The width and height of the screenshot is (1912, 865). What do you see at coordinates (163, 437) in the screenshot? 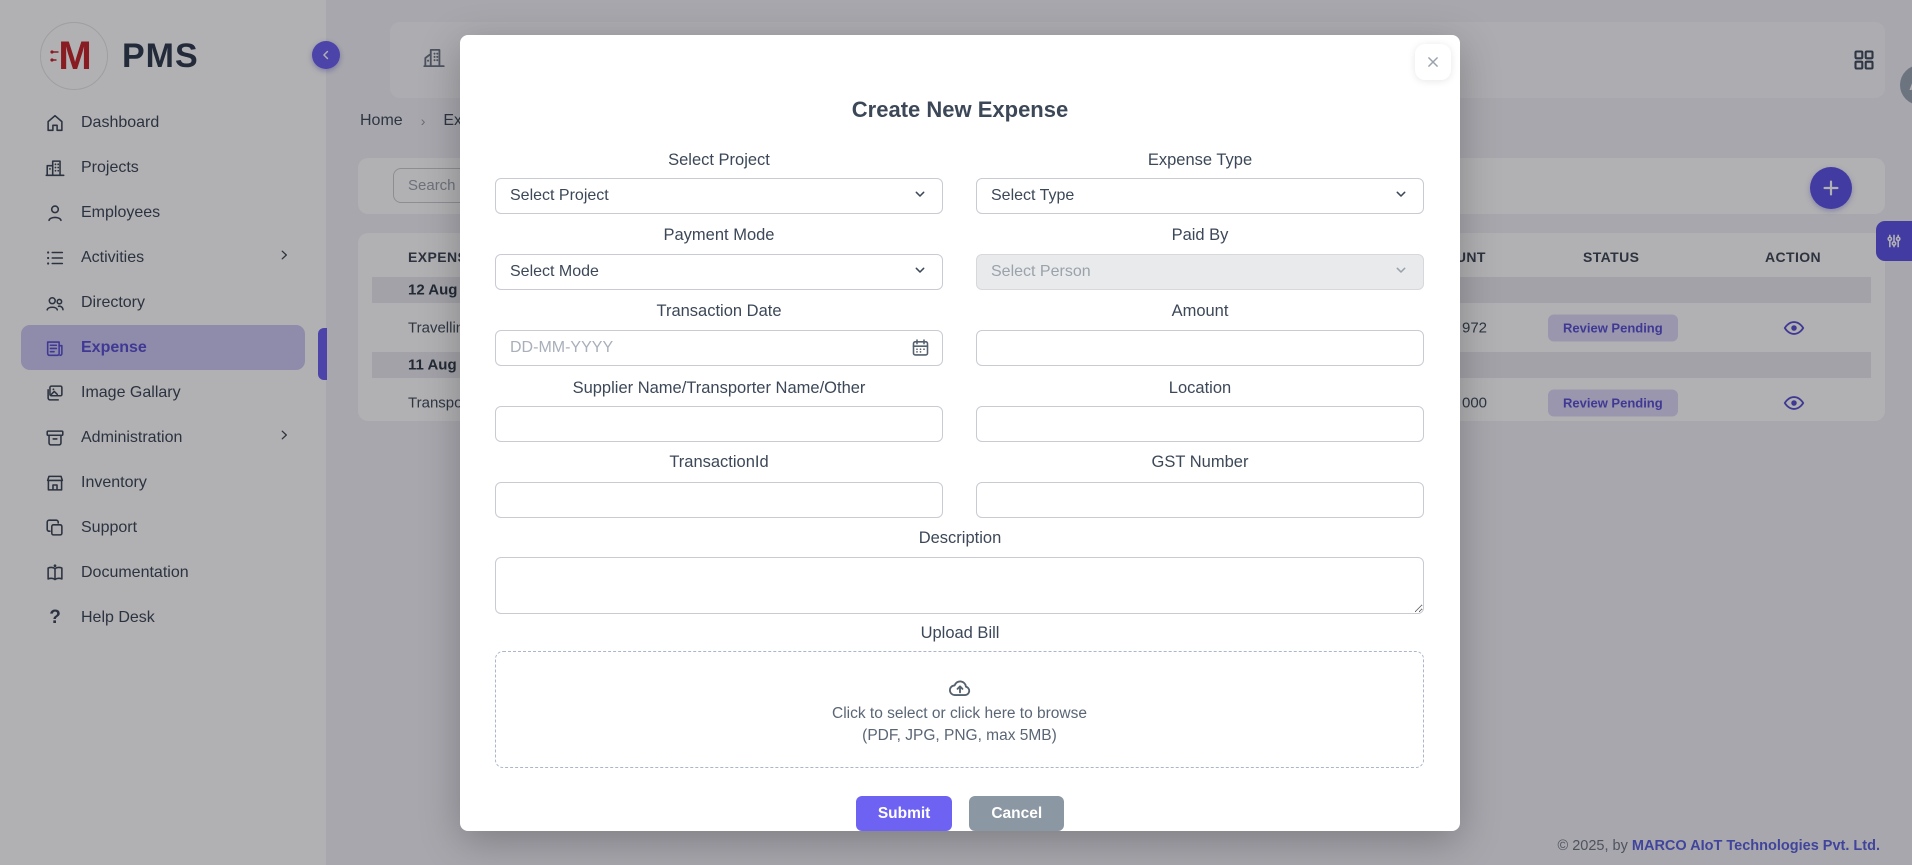
I see `sidebar-item-administration: Administration` at bounding box center [163, 437].